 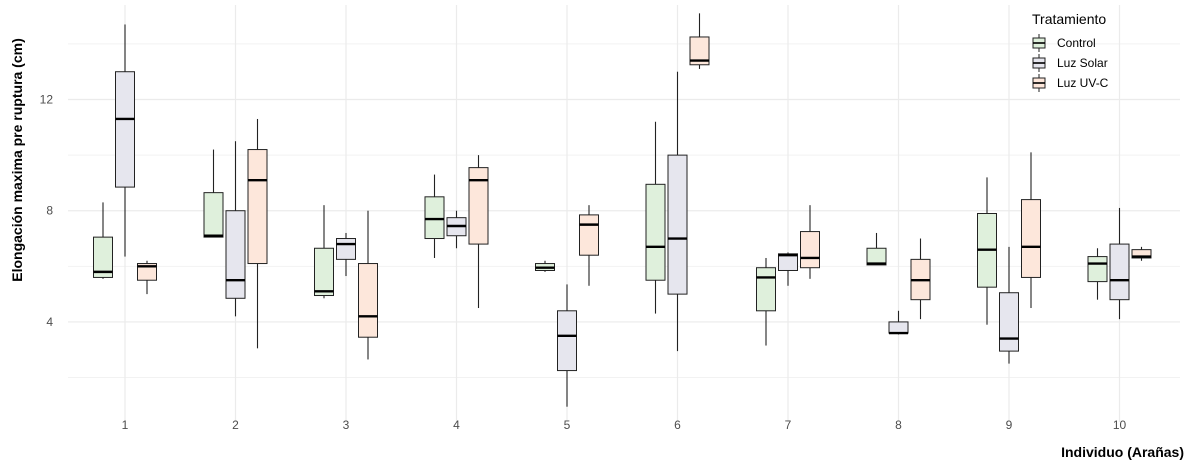 I want to click on y-tick-label: 12, so click(x=47, y=100).